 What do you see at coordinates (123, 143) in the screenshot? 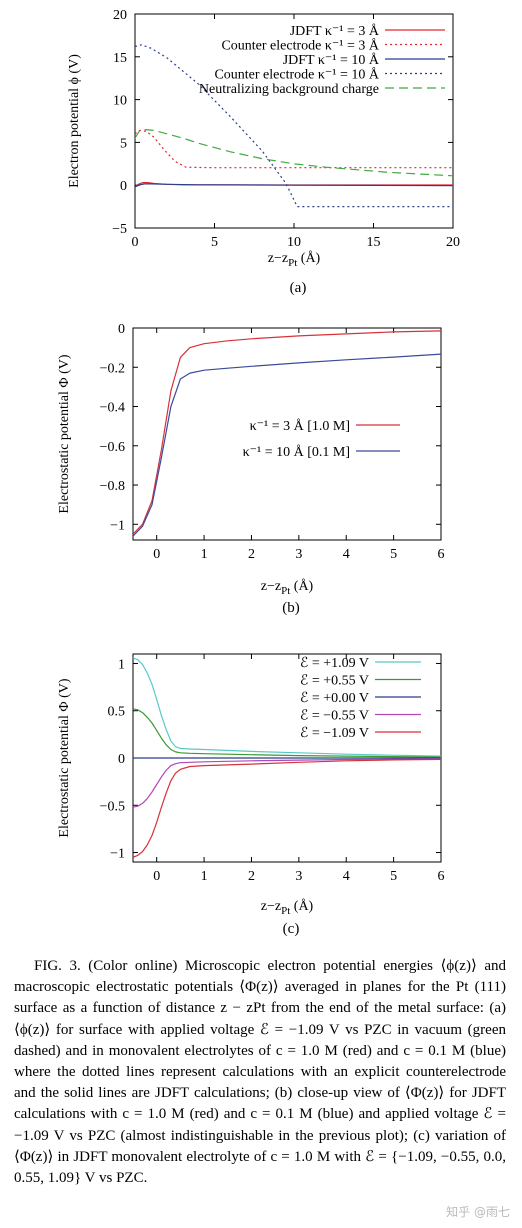
I see `y-tick-label: 5` at bounding box center [123, 143].